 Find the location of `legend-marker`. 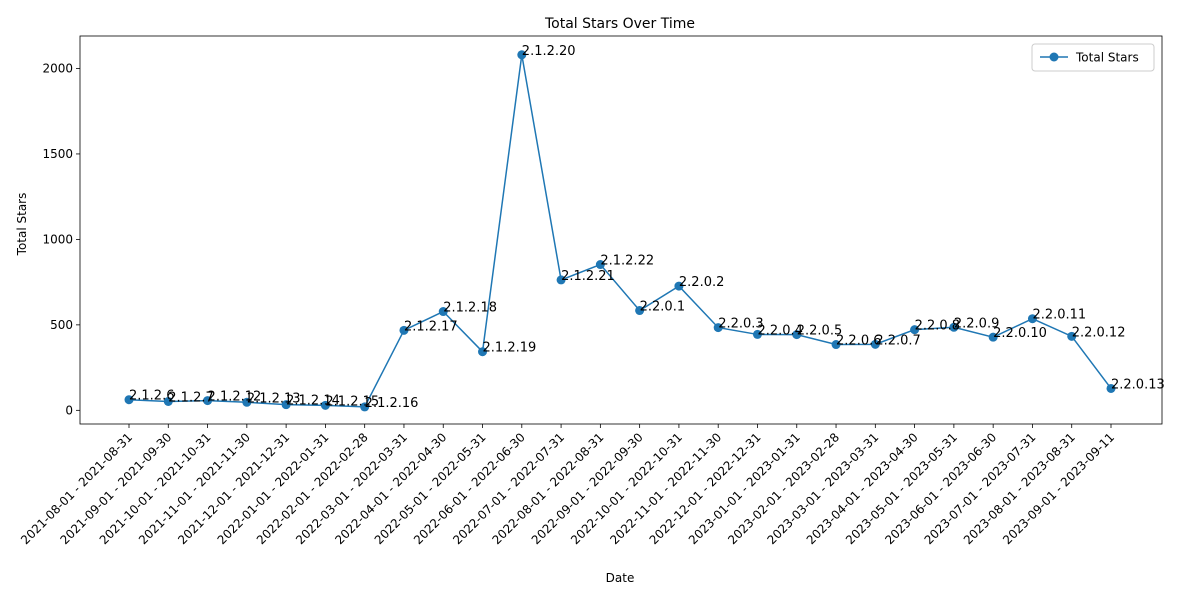

legend-marker is located at coordinates (1054, 57).